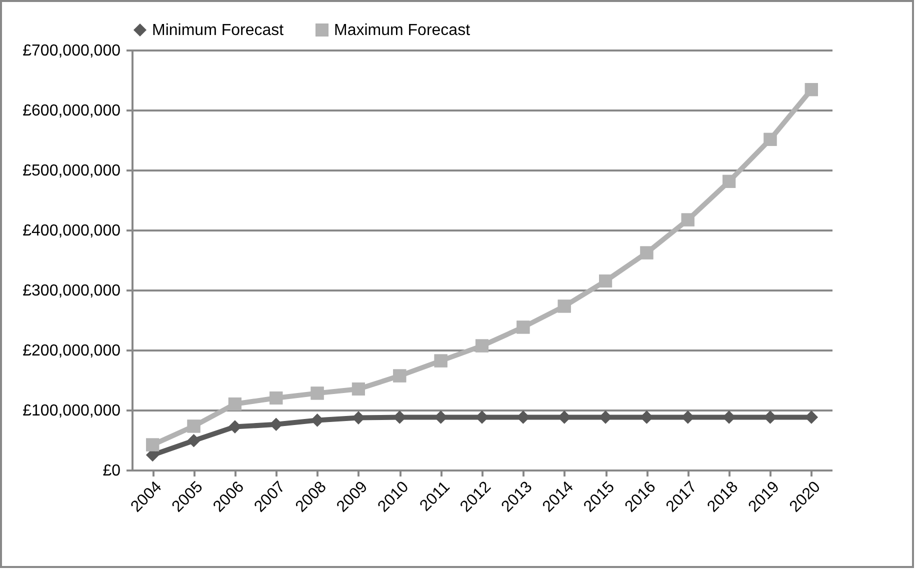  What do you see at coordinates (71, 291) in the screenshot?
I see `y-tick-label: £300,000,000` at bounding box center [71, 291].